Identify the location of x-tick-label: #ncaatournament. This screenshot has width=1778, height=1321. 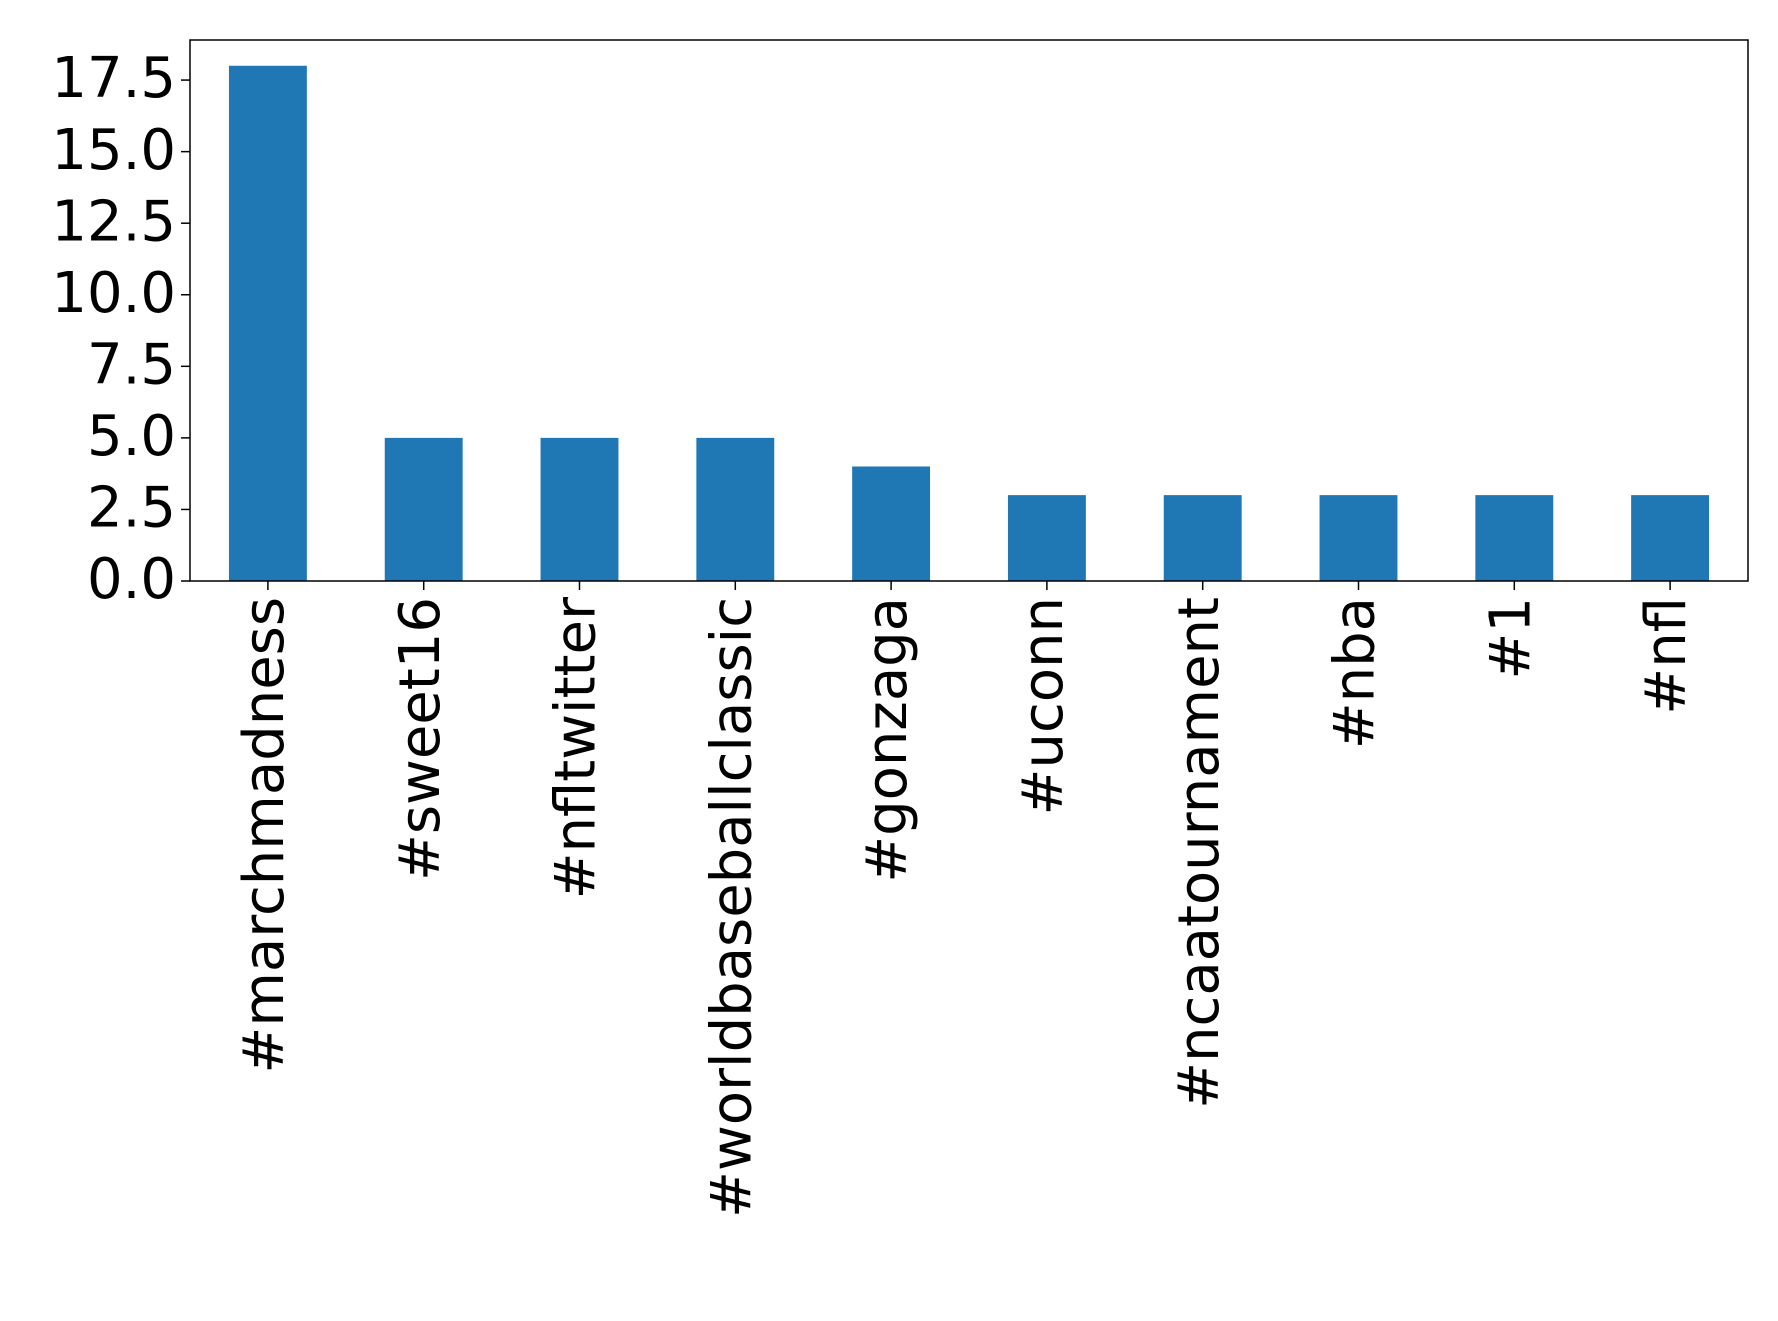
(1199, 853).